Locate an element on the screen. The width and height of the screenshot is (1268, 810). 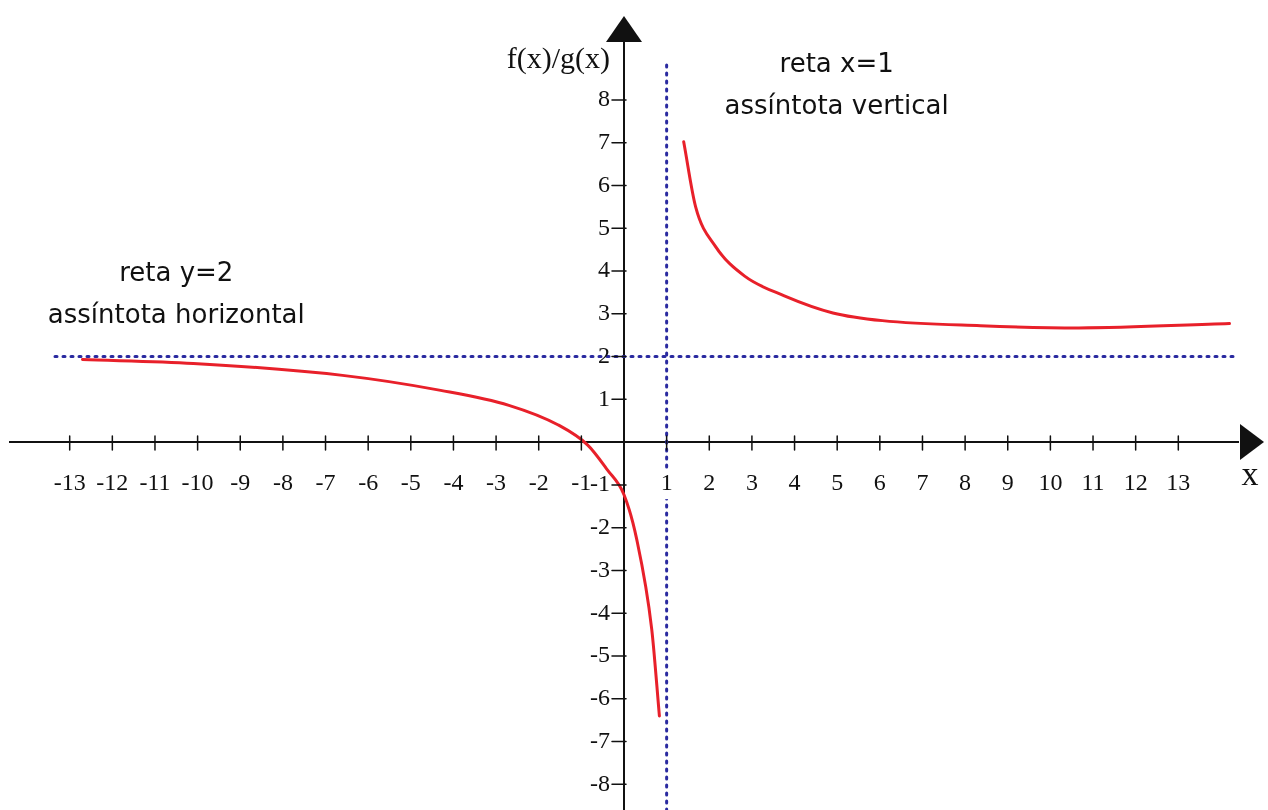
x-tick-label: 7 is located at coordinates (922, 482).